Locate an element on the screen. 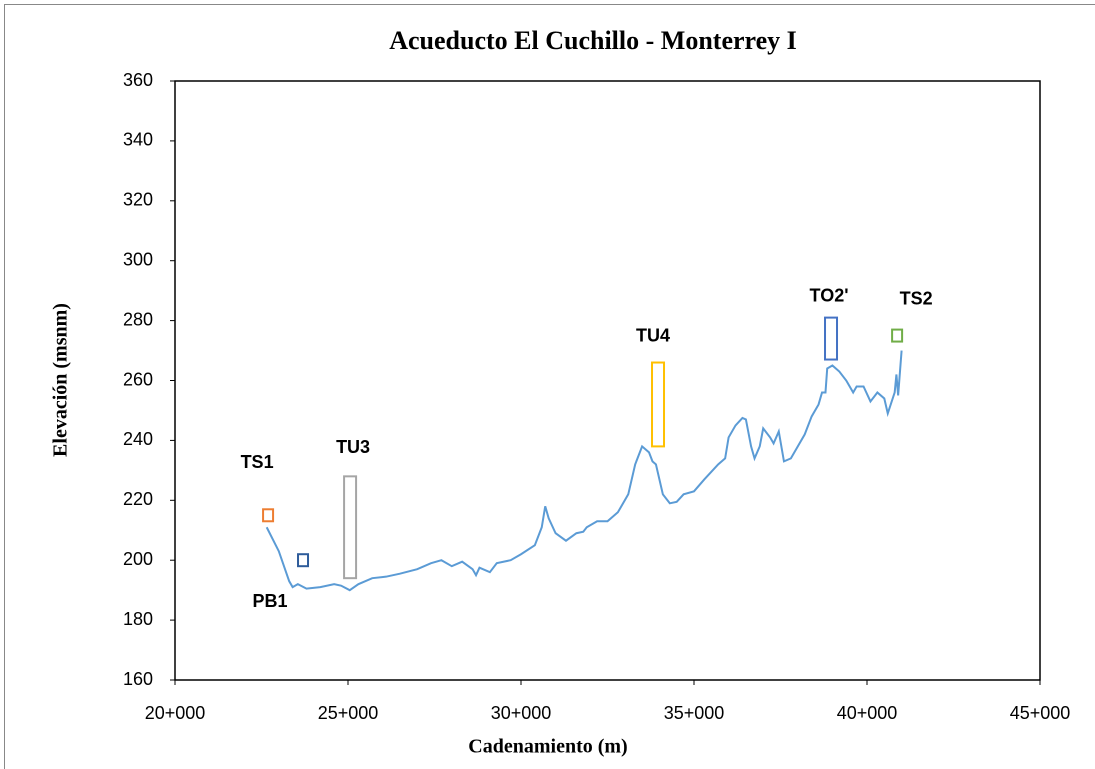  y-tick-label: 360 is located at coordinates (138, 80).